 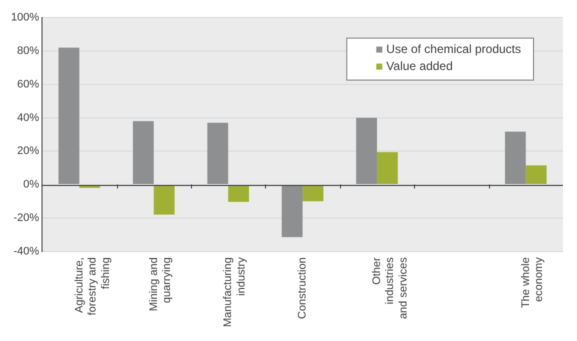 What do you see at coordinates (92, 286) in the screenshot?
I see `x-tick-label: Agriculture, forestry and fishing` at bounding box center [92, 286].